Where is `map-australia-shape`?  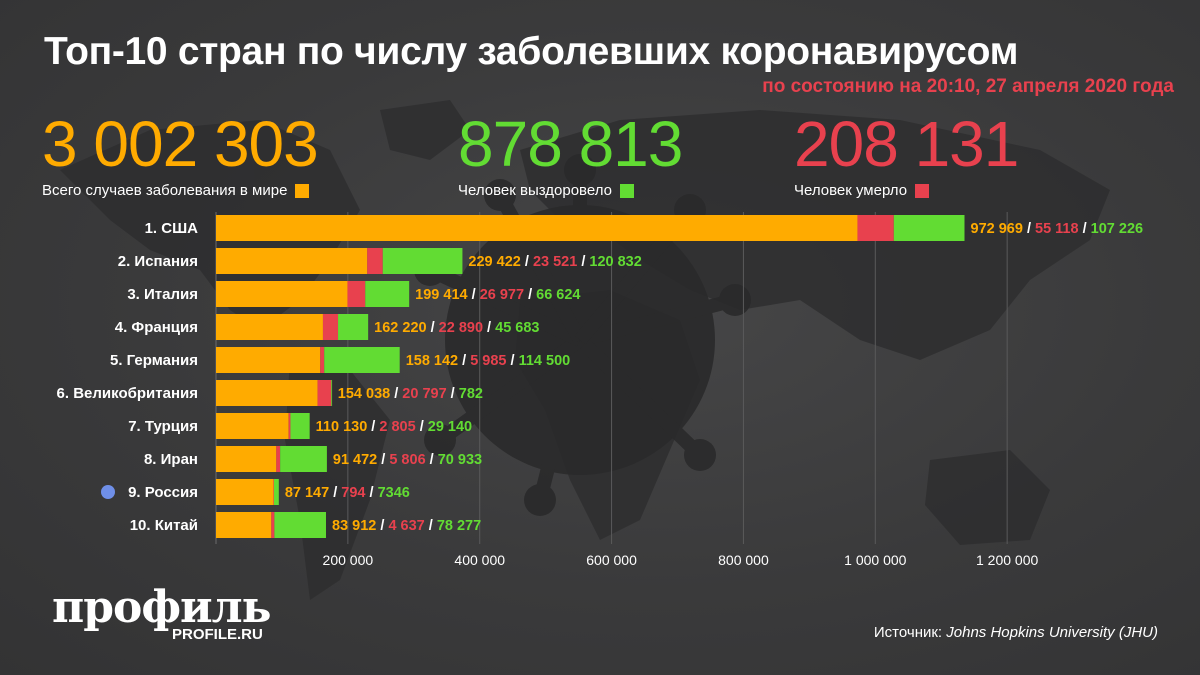 map-australia-shape is located at coordinates (987, 497).